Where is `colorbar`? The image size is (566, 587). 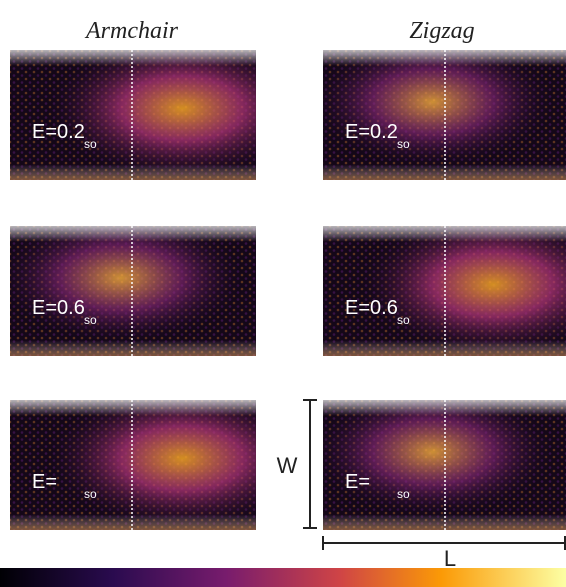 colorbar is located at coordinates (283, 577).